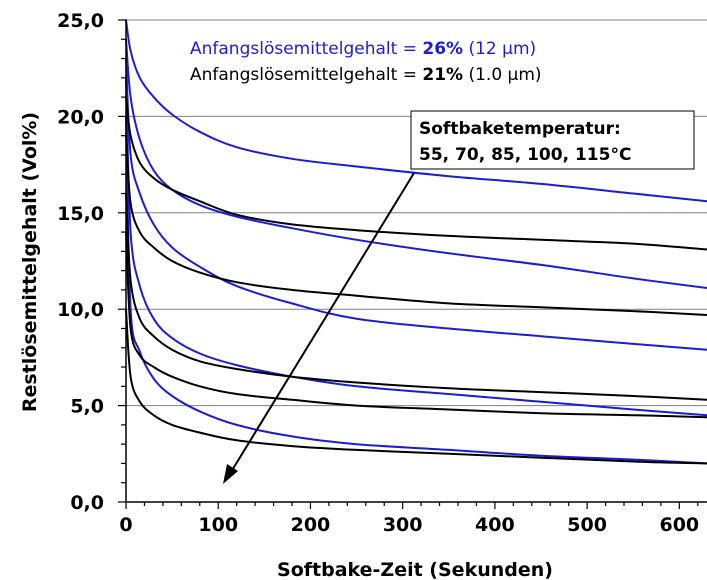 This screenshot has height=580, width=707. What do you see at coordinates (587, 525) in the screenshot?
I see `x-tick-label: 500` at bounding box center [587, 525].